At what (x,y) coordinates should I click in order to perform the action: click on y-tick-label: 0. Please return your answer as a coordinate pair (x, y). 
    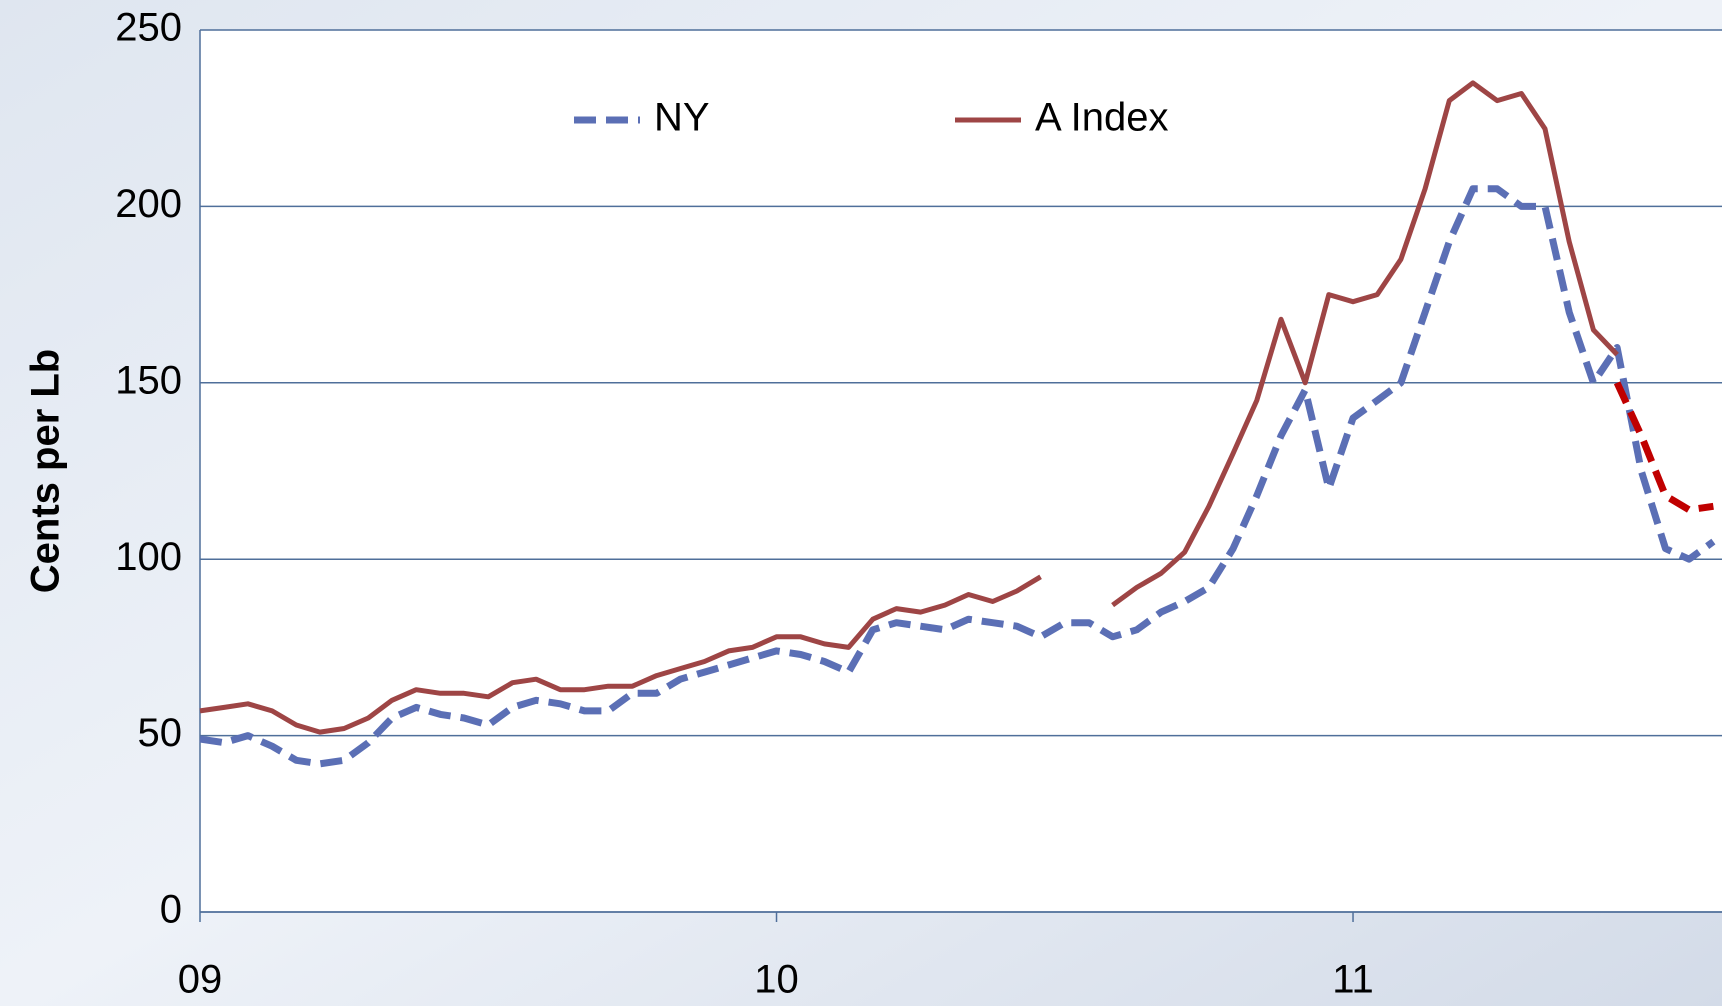
    Looking at the image, I should click on (171, 910).